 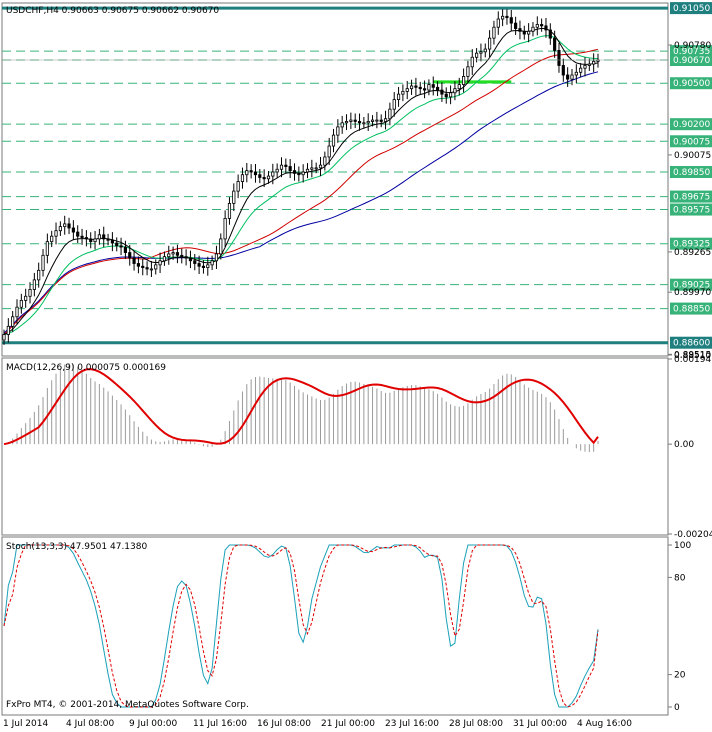 What do you see at coordinates (680, 676) in the screenshot?
I see `stoch-tick-label: 20` at bounding box center [680, 676].